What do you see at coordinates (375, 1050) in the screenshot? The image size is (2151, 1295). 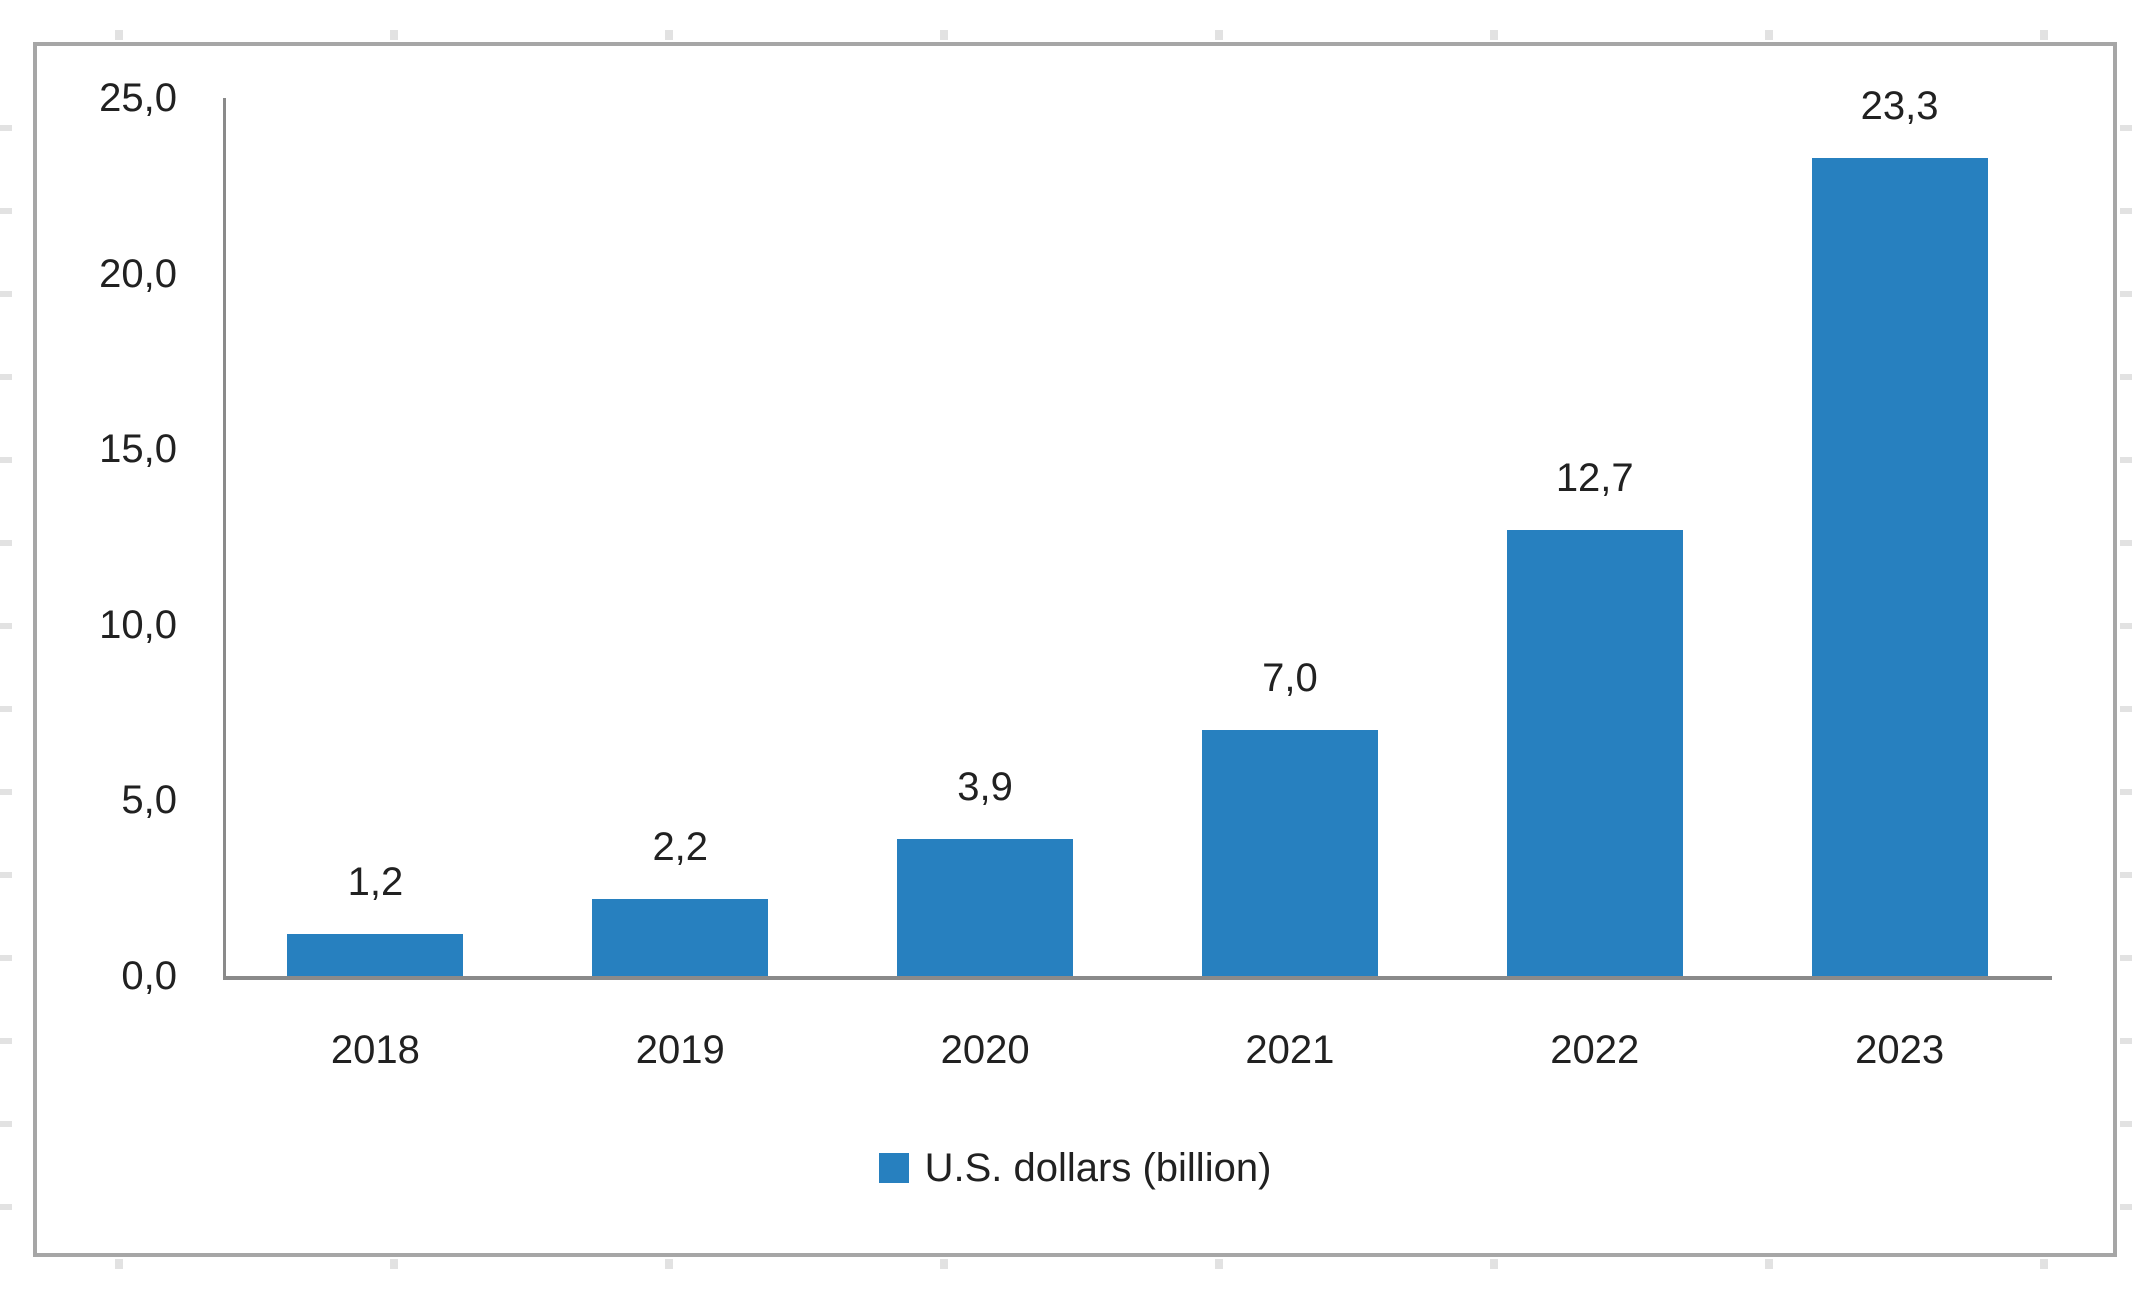 I see `x-tick-label: 2018` at bounding box center [375, 1050].